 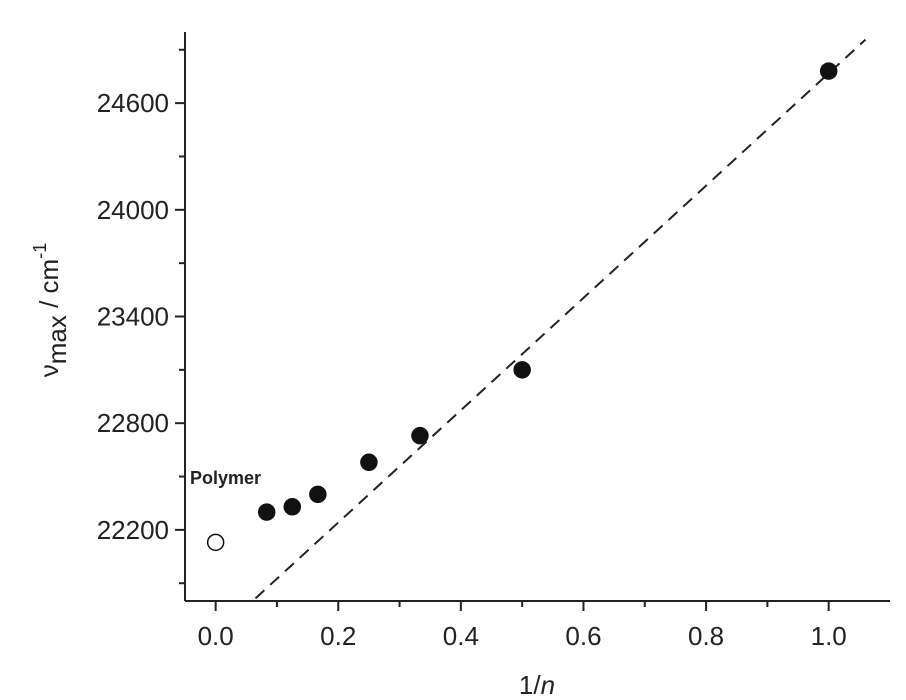 I want to click on y-tick-label: 22800, so click(x=133, y=423).